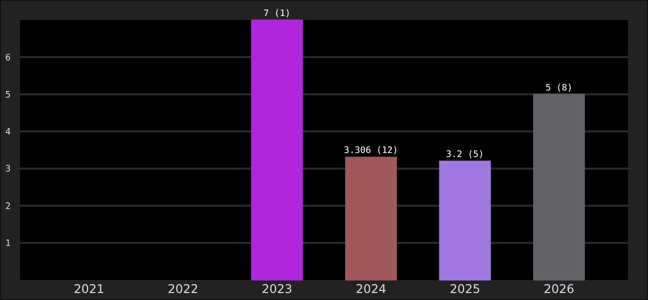 The width and height of the screenshot is (648, 300). I want to click on y-tick-label: 6, so click(8, 58).